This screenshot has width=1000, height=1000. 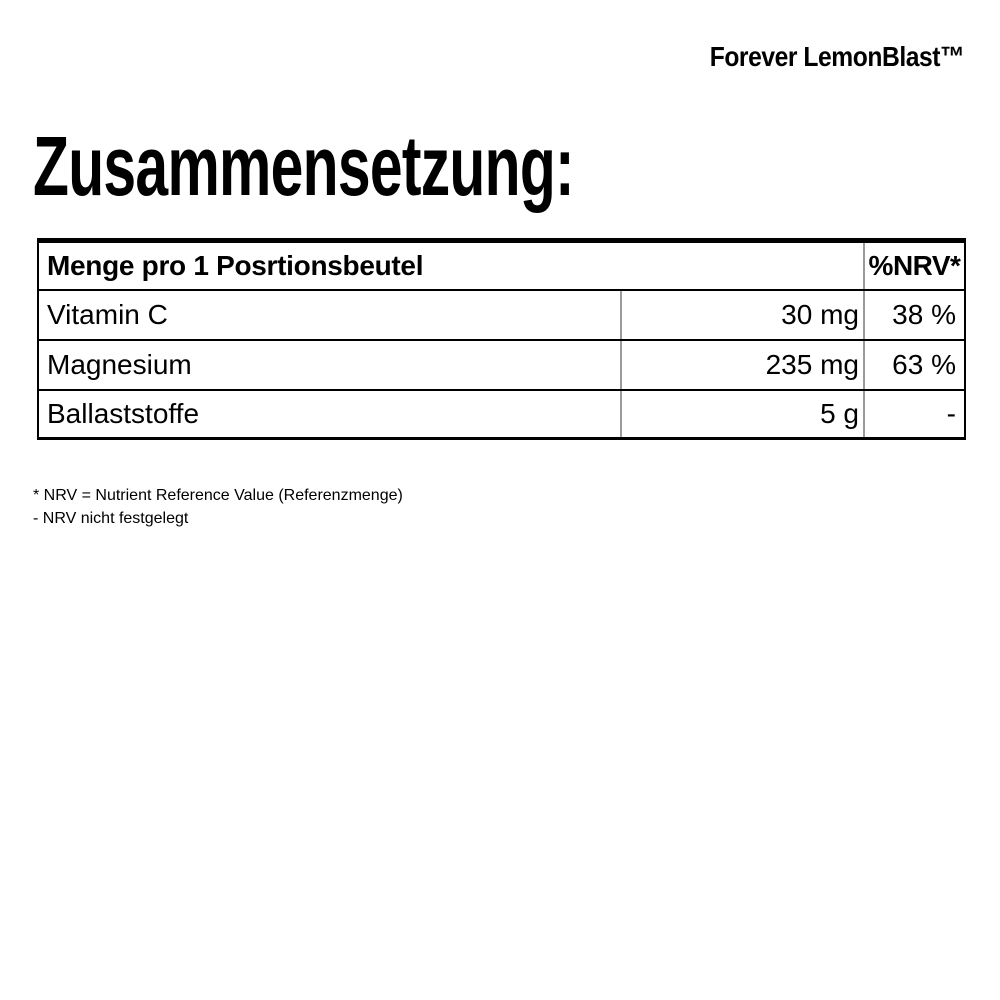 What do you see at coordinates (111, 518) in the screenshot?
I see `footnote-nrv-not-set: - NRV nicht festgelegt` at bounding box center [111, 518].